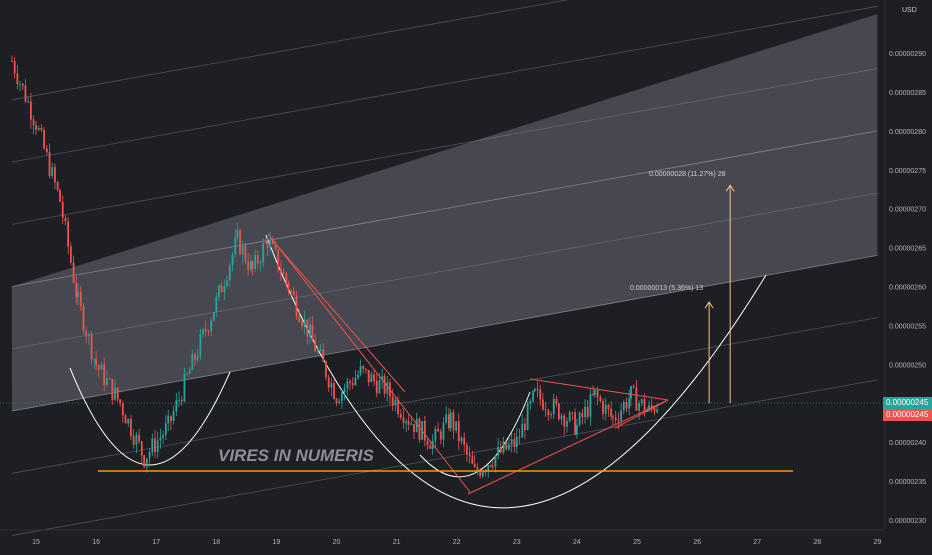  I want to click on y-tick-label: 0.00000260, so click(907, 288).